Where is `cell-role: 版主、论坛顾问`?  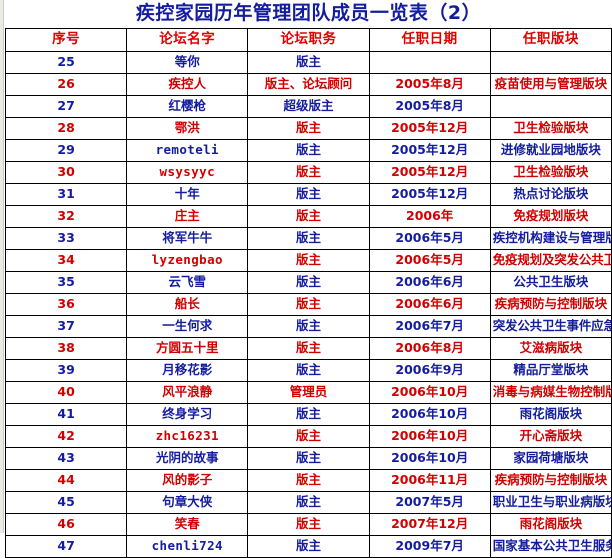
cell-role: 版主、论坛顾问 is located at coordinates (308, 84).